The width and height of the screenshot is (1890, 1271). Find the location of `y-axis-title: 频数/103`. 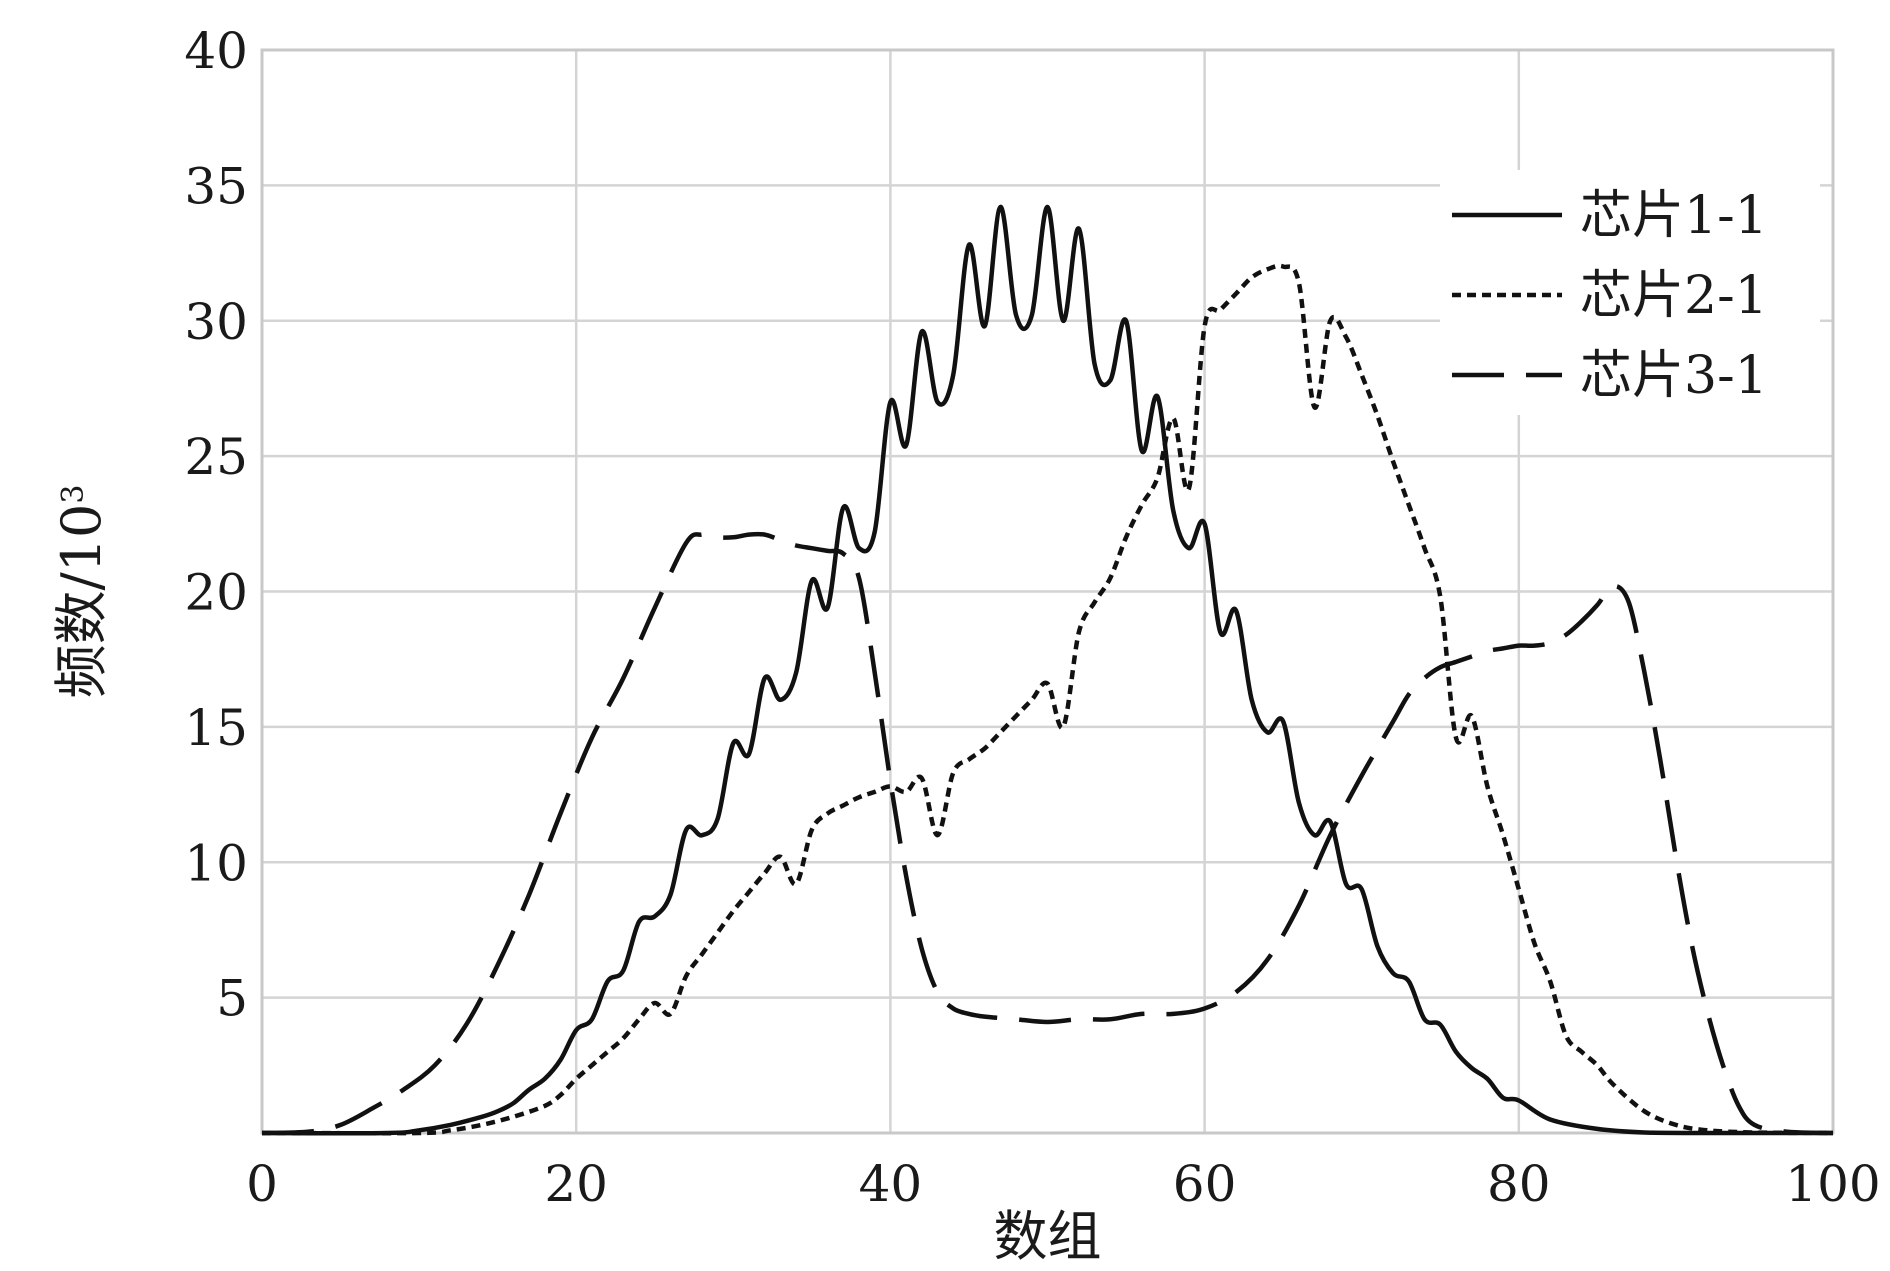

y-axis-title: 频数/103 is located at coordinates (81, 592).